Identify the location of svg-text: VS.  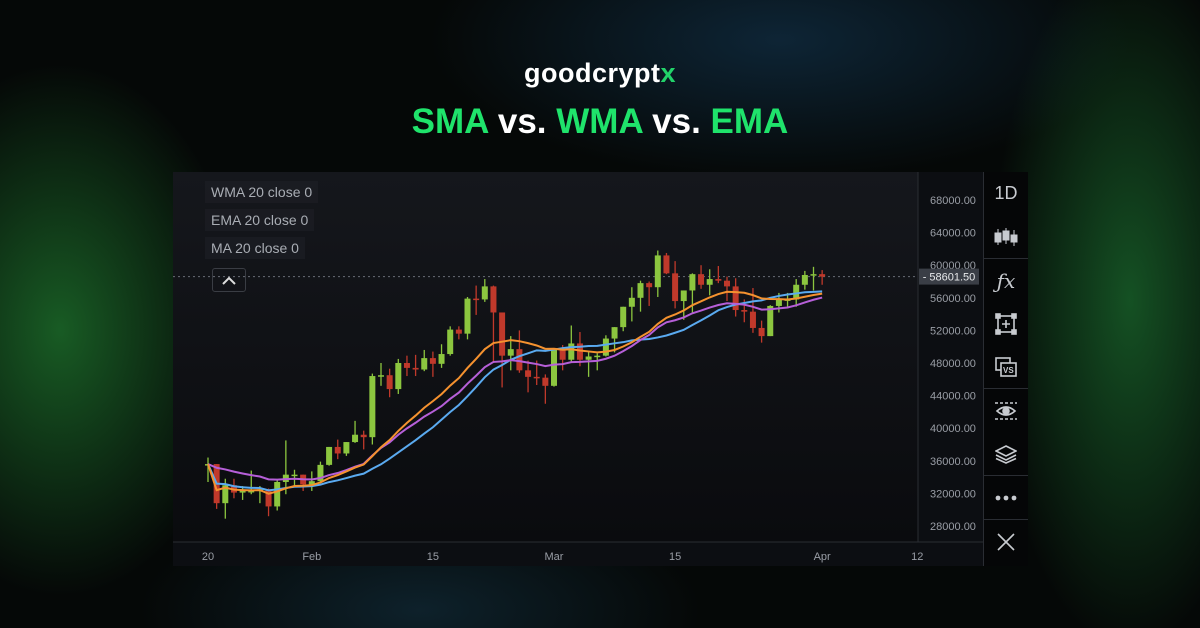
(1008, 370).